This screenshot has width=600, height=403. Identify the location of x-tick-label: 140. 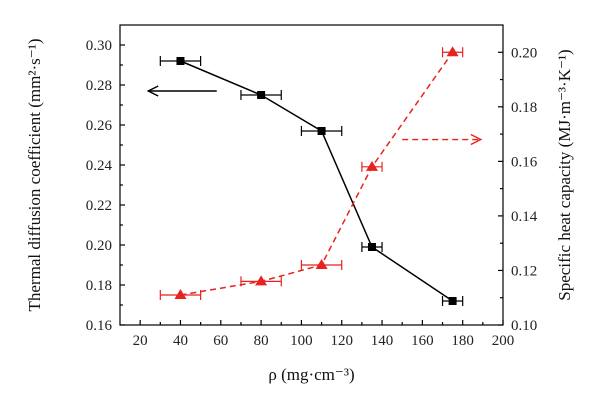
(382, 341).